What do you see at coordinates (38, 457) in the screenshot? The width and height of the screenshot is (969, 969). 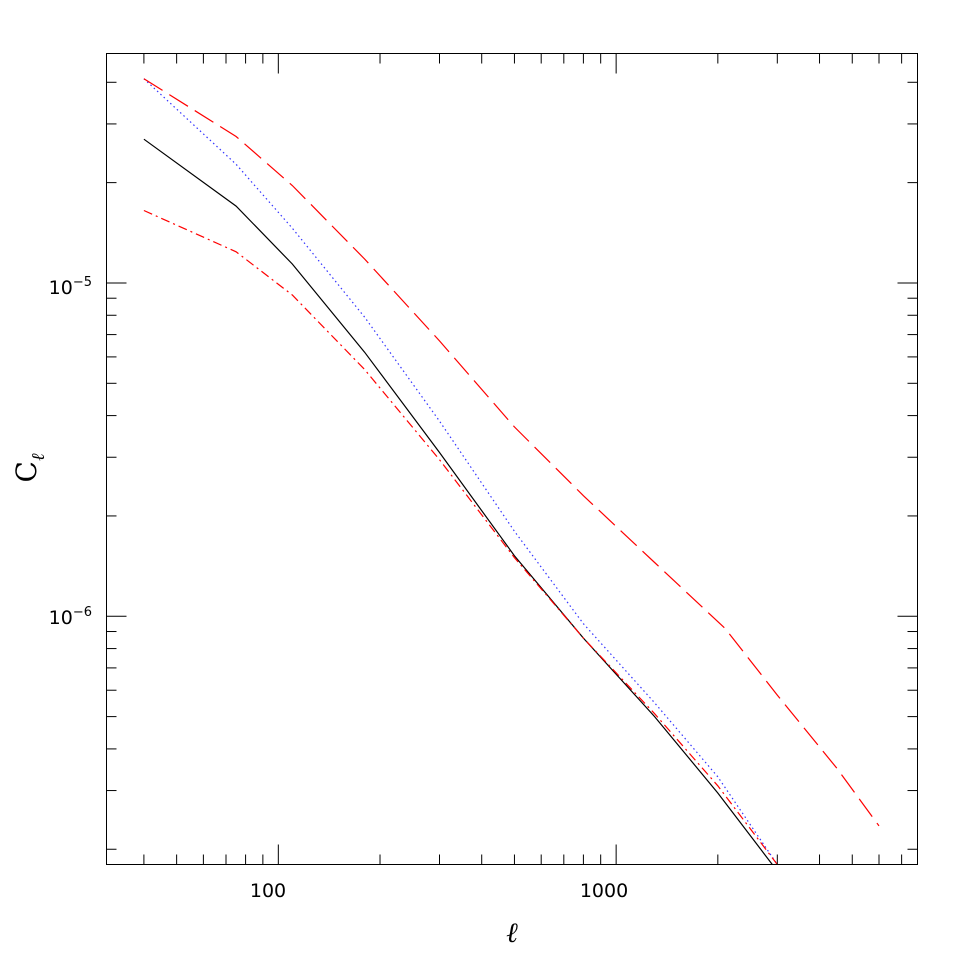 I see `y-axis-label-subscript: ℓ` at bounding box center [38, 457].